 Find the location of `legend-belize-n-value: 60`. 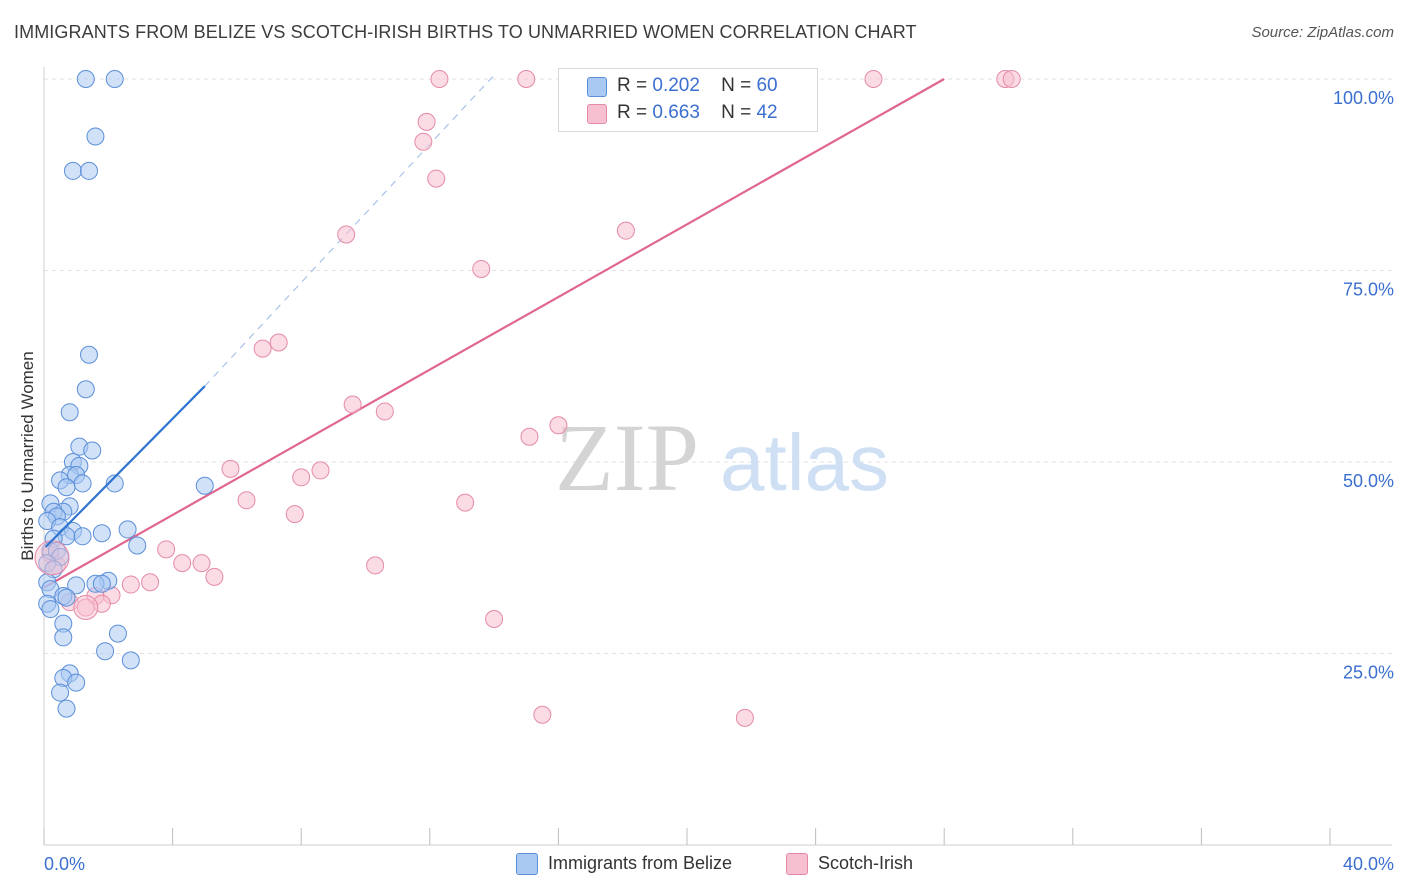

legend-belize-n-value: 60 is located at coordinates (767, 85).